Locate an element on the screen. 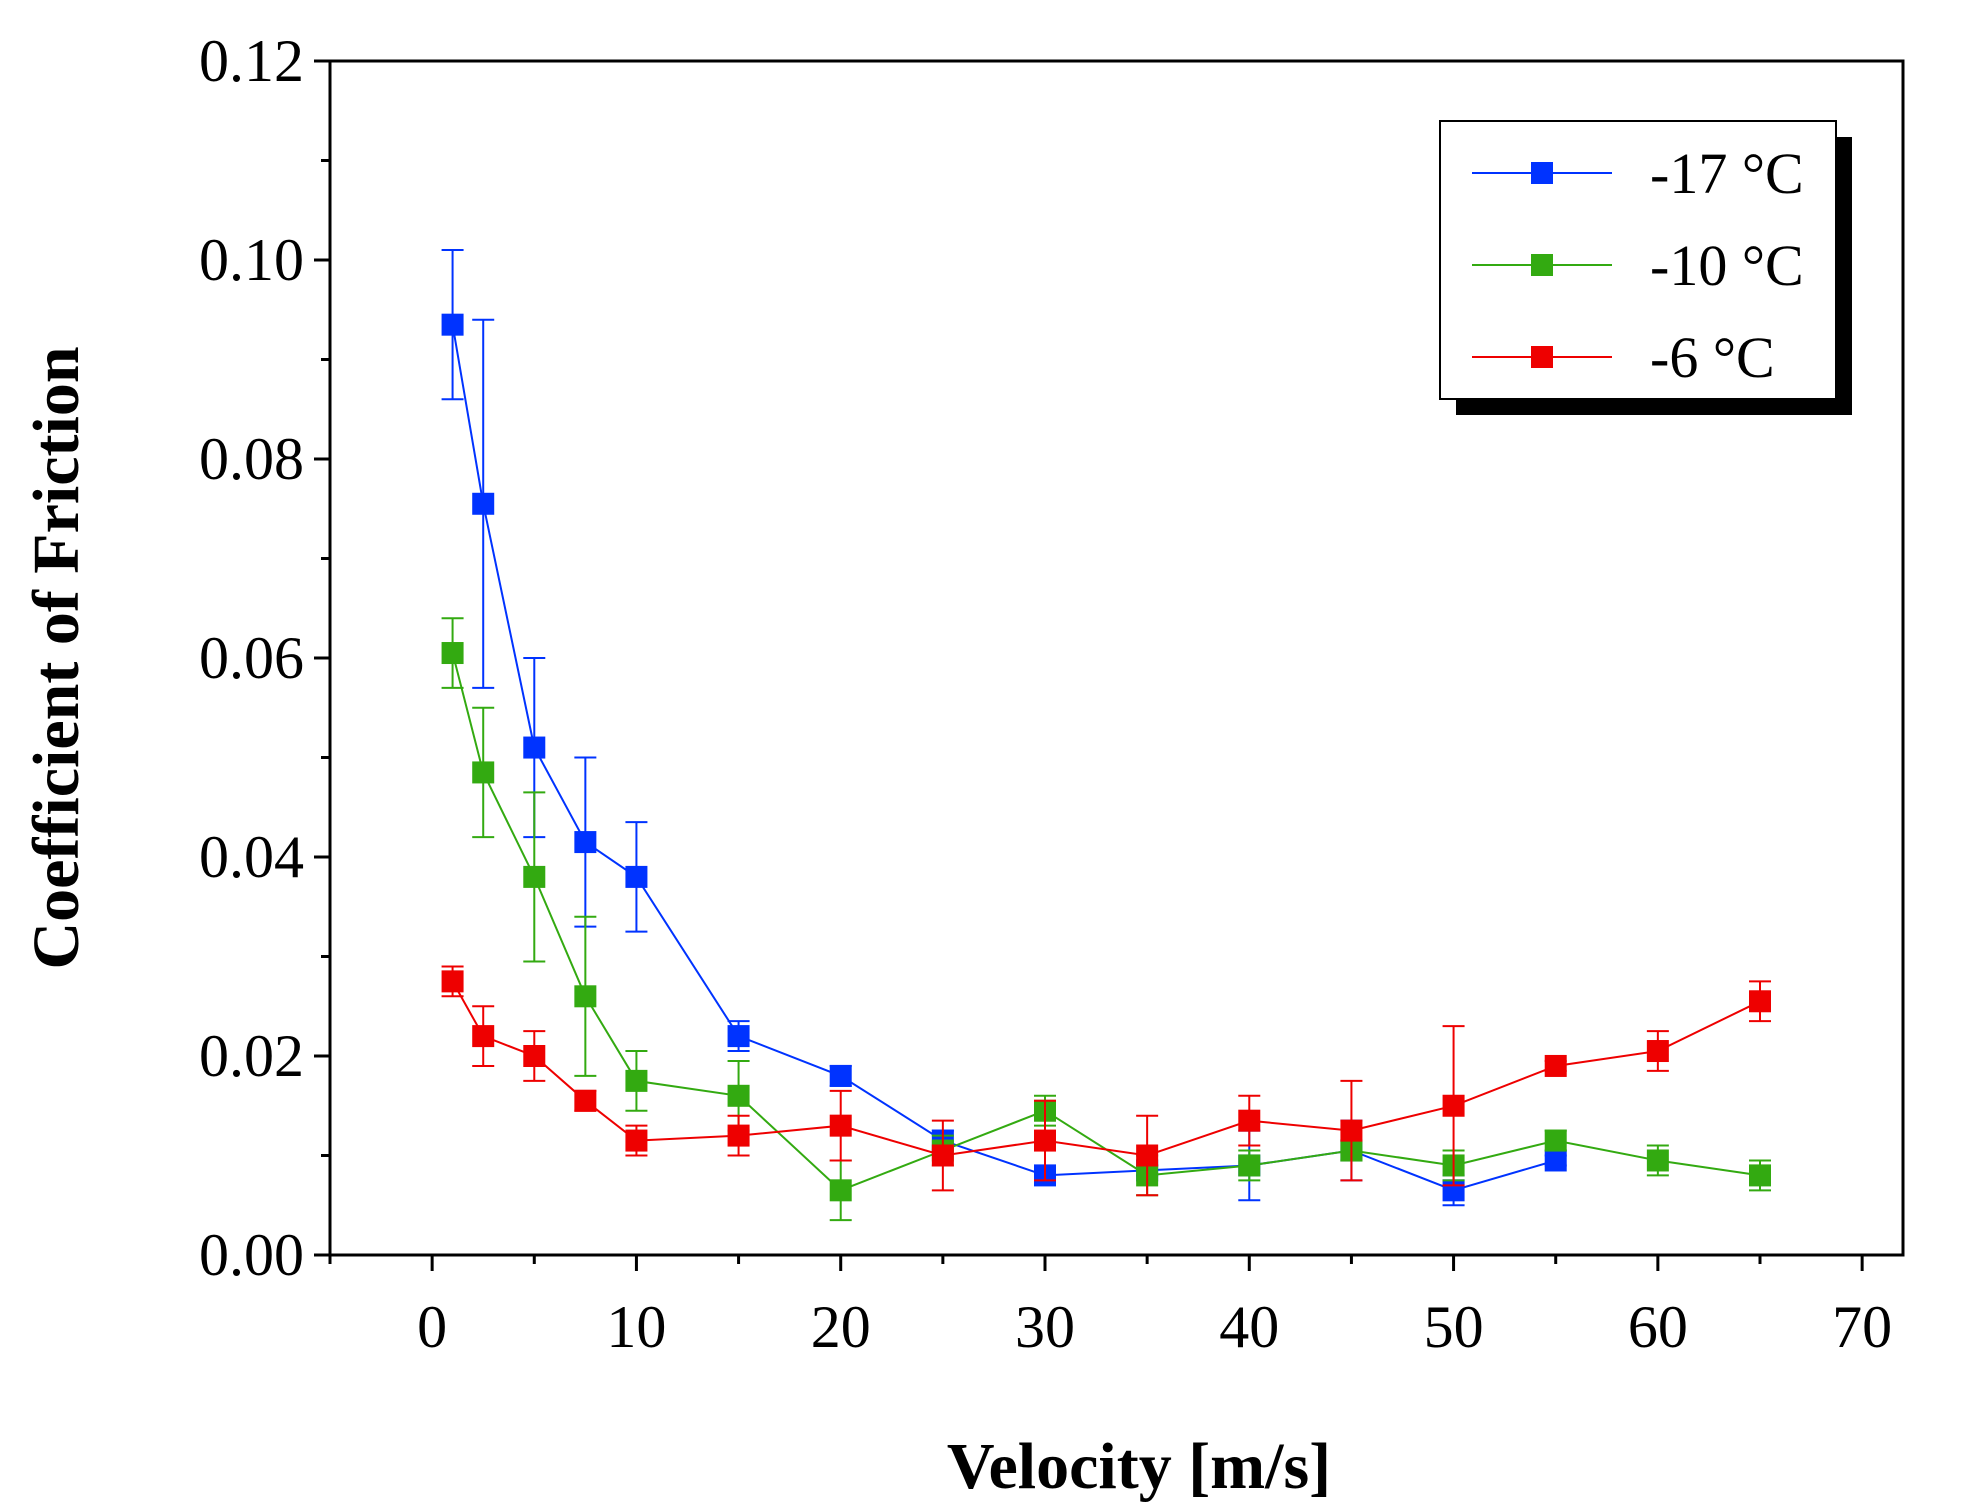  y-tick-label: 0.12 is located at coordinates (251, 61).